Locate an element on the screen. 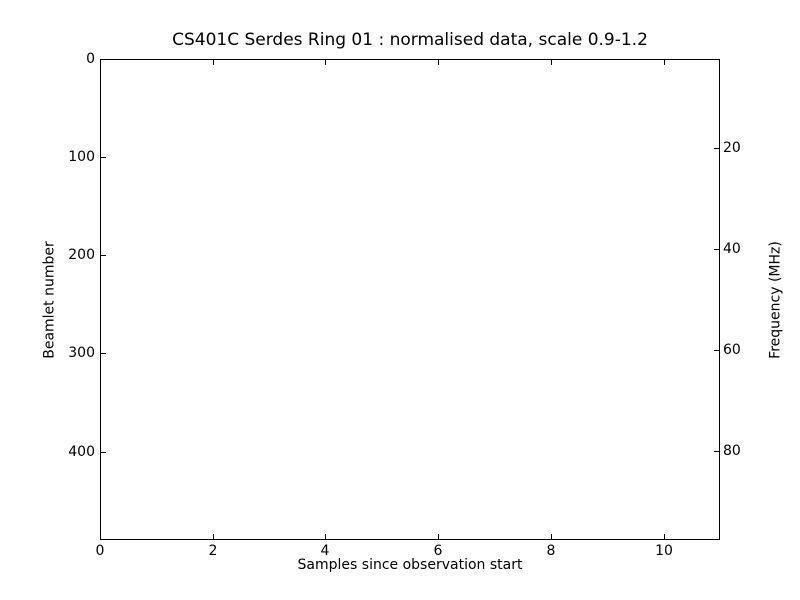 This screenshot has height=600, width=800. y-tick-label-right: 20 is located at coordinates (732, 147).